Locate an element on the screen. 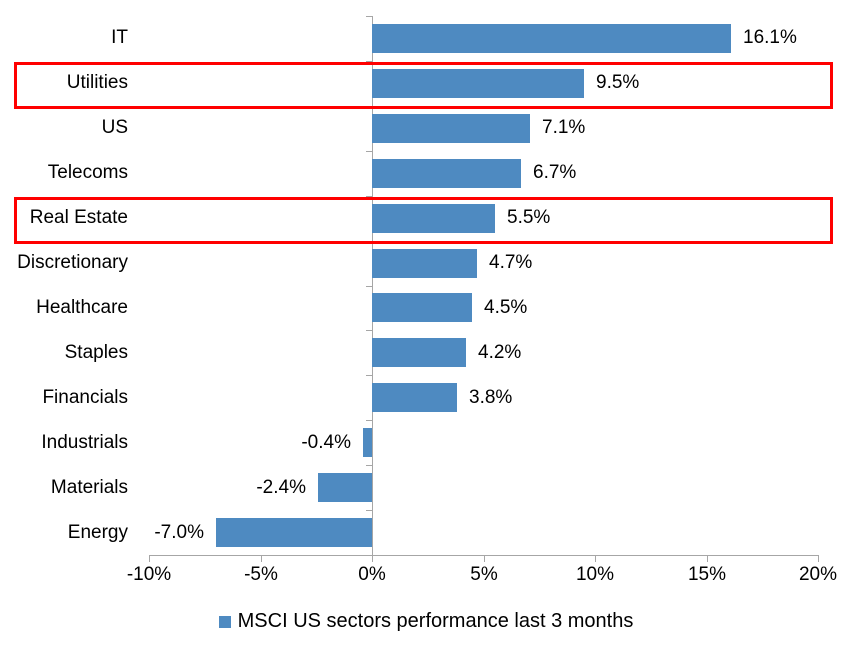 The height and width of the screenshot is (651, 852). category-label: Industrials is located at coordinates (84, 442).